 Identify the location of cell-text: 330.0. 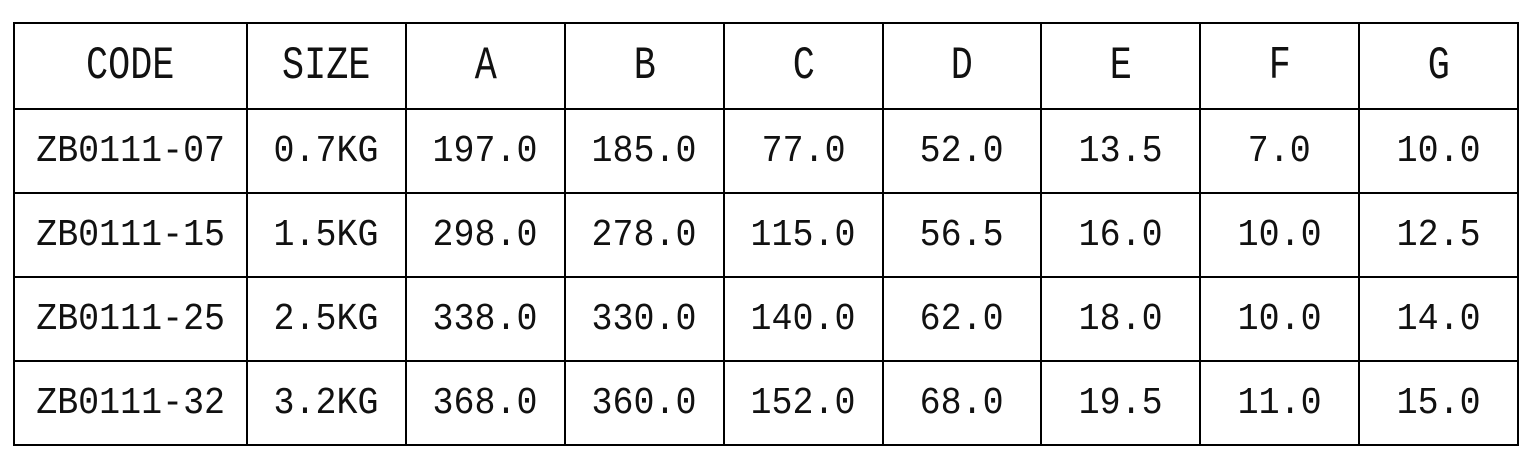
(644, 319).